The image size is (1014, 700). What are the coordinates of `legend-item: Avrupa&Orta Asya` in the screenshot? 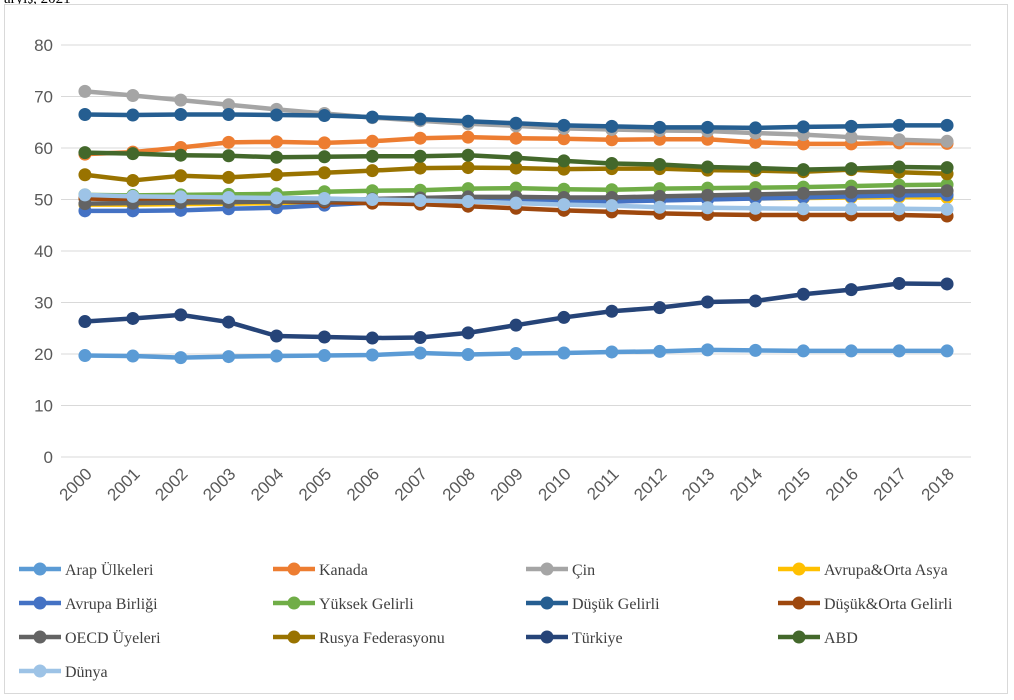 It's located at (863, 570).